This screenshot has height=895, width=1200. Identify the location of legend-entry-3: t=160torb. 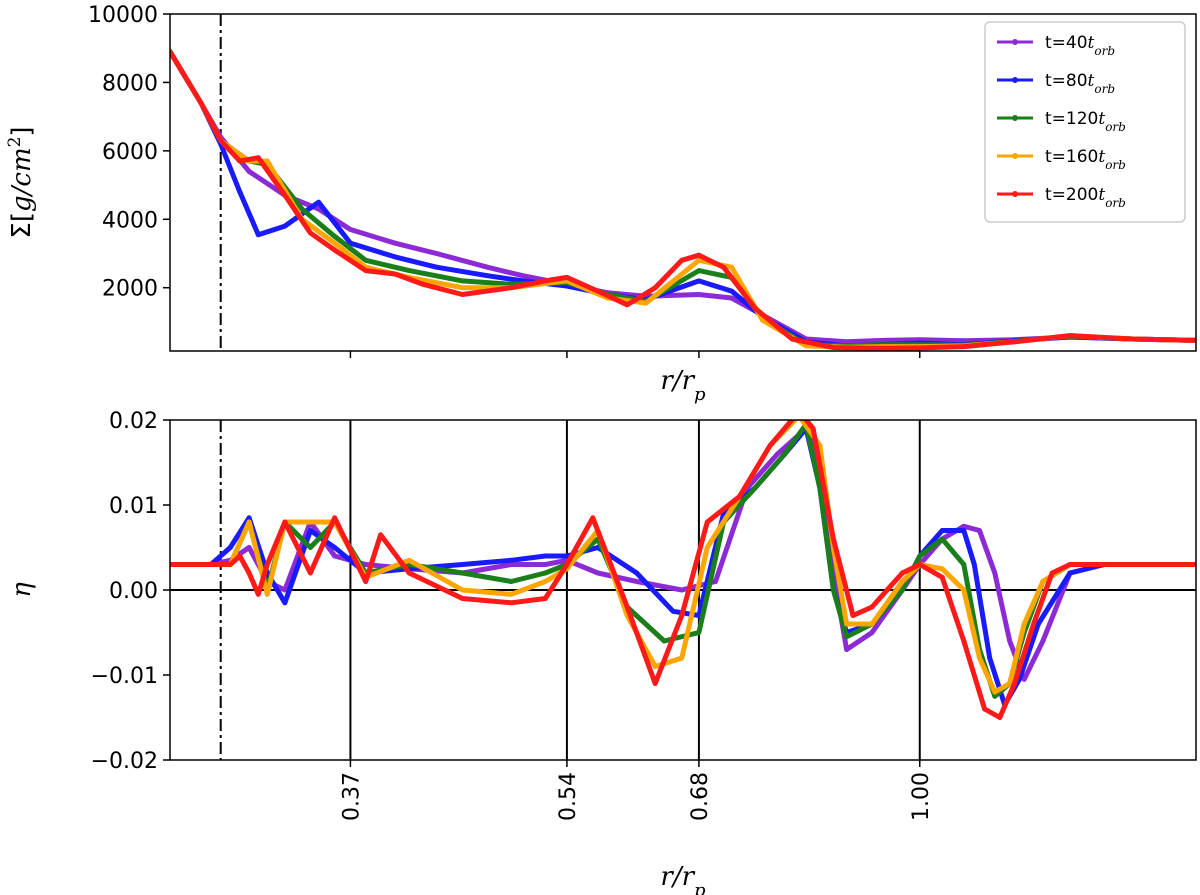
(1085, 159).